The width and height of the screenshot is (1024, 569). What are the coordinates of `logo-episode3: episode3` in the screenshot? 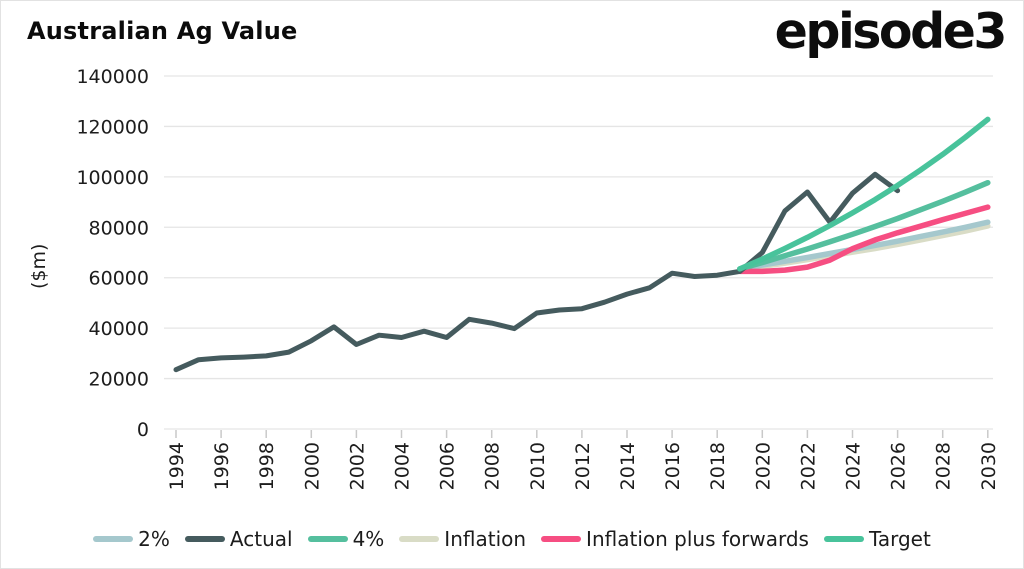 It's located at (891, 31).